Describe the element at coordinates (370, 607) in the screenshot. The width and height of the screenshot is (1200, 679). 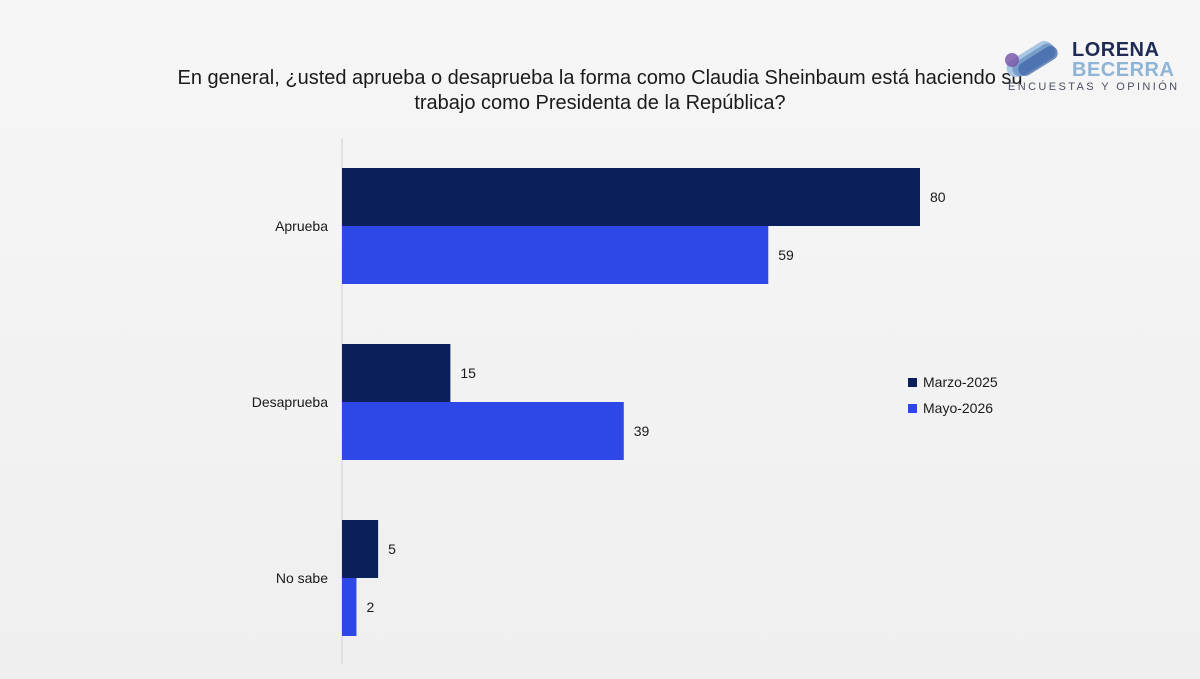
I see `data-label: 2` at that location.